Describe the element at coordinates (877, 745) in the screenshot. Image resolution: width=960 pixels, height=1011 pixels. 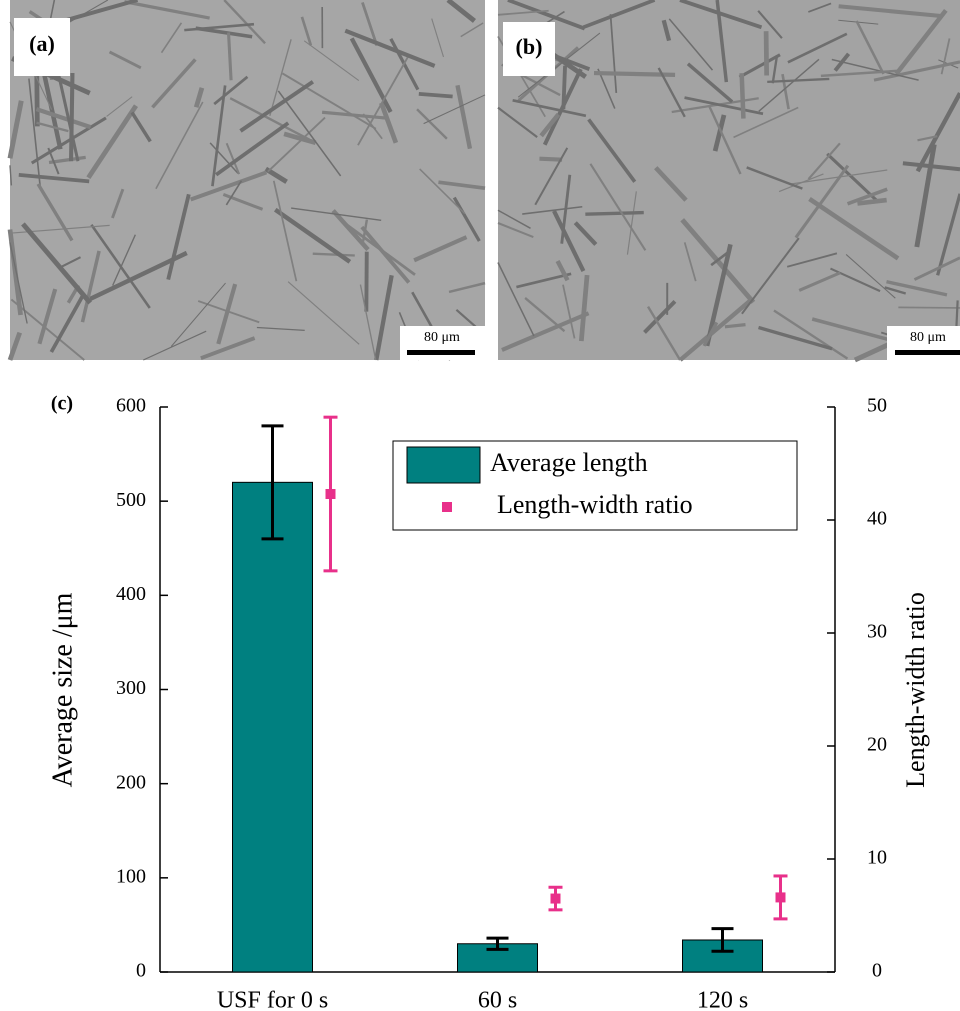
I see `y2-tick-label: 20` at that location.